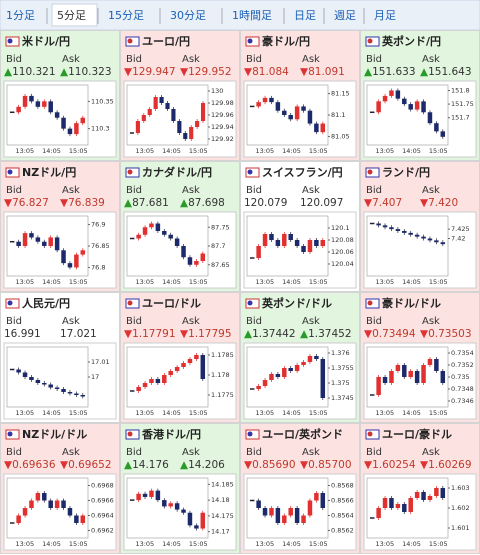  I want to click on pair-name: 英ポンド/ドル, so click(296, 303).